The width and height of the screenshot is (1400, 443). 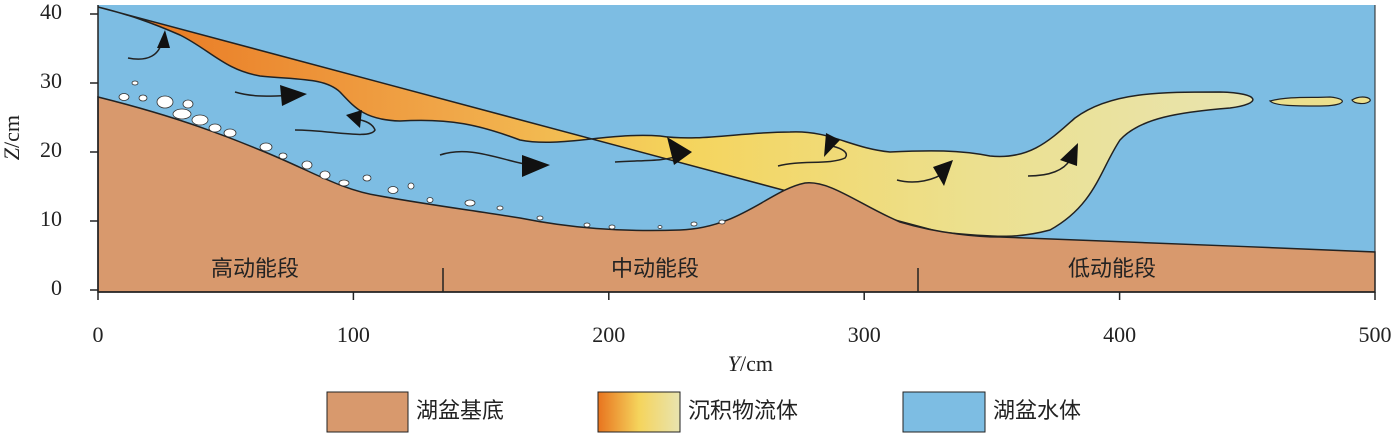 I want to click on y-tick-label: 10, so click(x=51, y=218).